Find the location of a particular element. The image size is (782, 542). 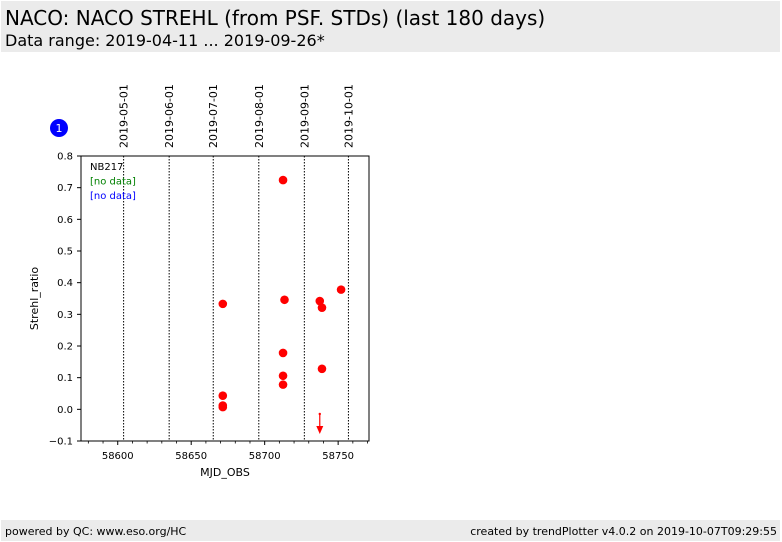

y-tick-label: −0.1 is located at coordinates (61, 442).